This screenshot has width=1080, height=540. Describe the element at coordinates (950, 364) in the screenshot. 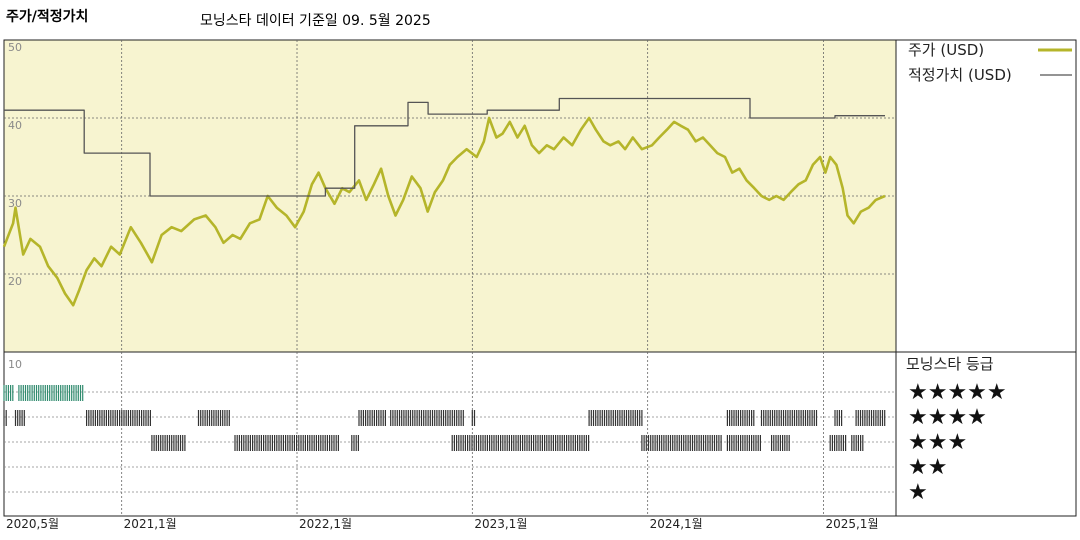

I see `rating-legend-title: 모닝스타 등급` at that location.